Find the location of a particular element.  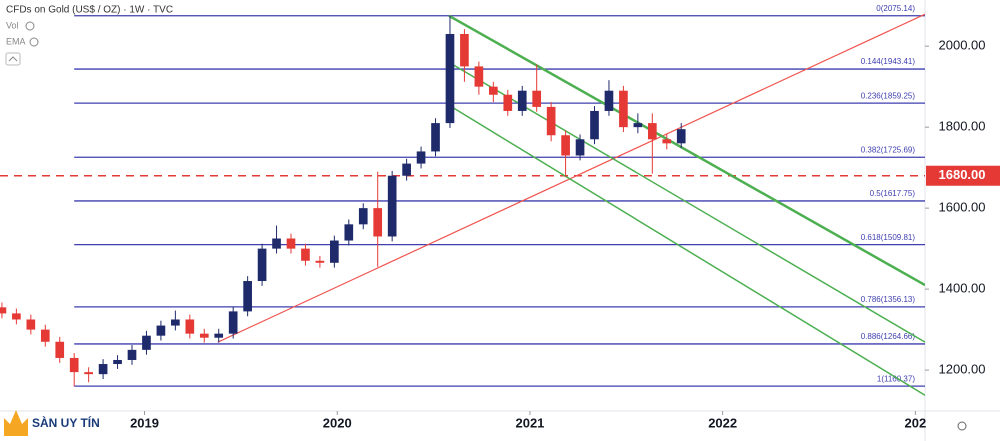

y-tick-label: 1200.00 is located at coordinates (962, 369).